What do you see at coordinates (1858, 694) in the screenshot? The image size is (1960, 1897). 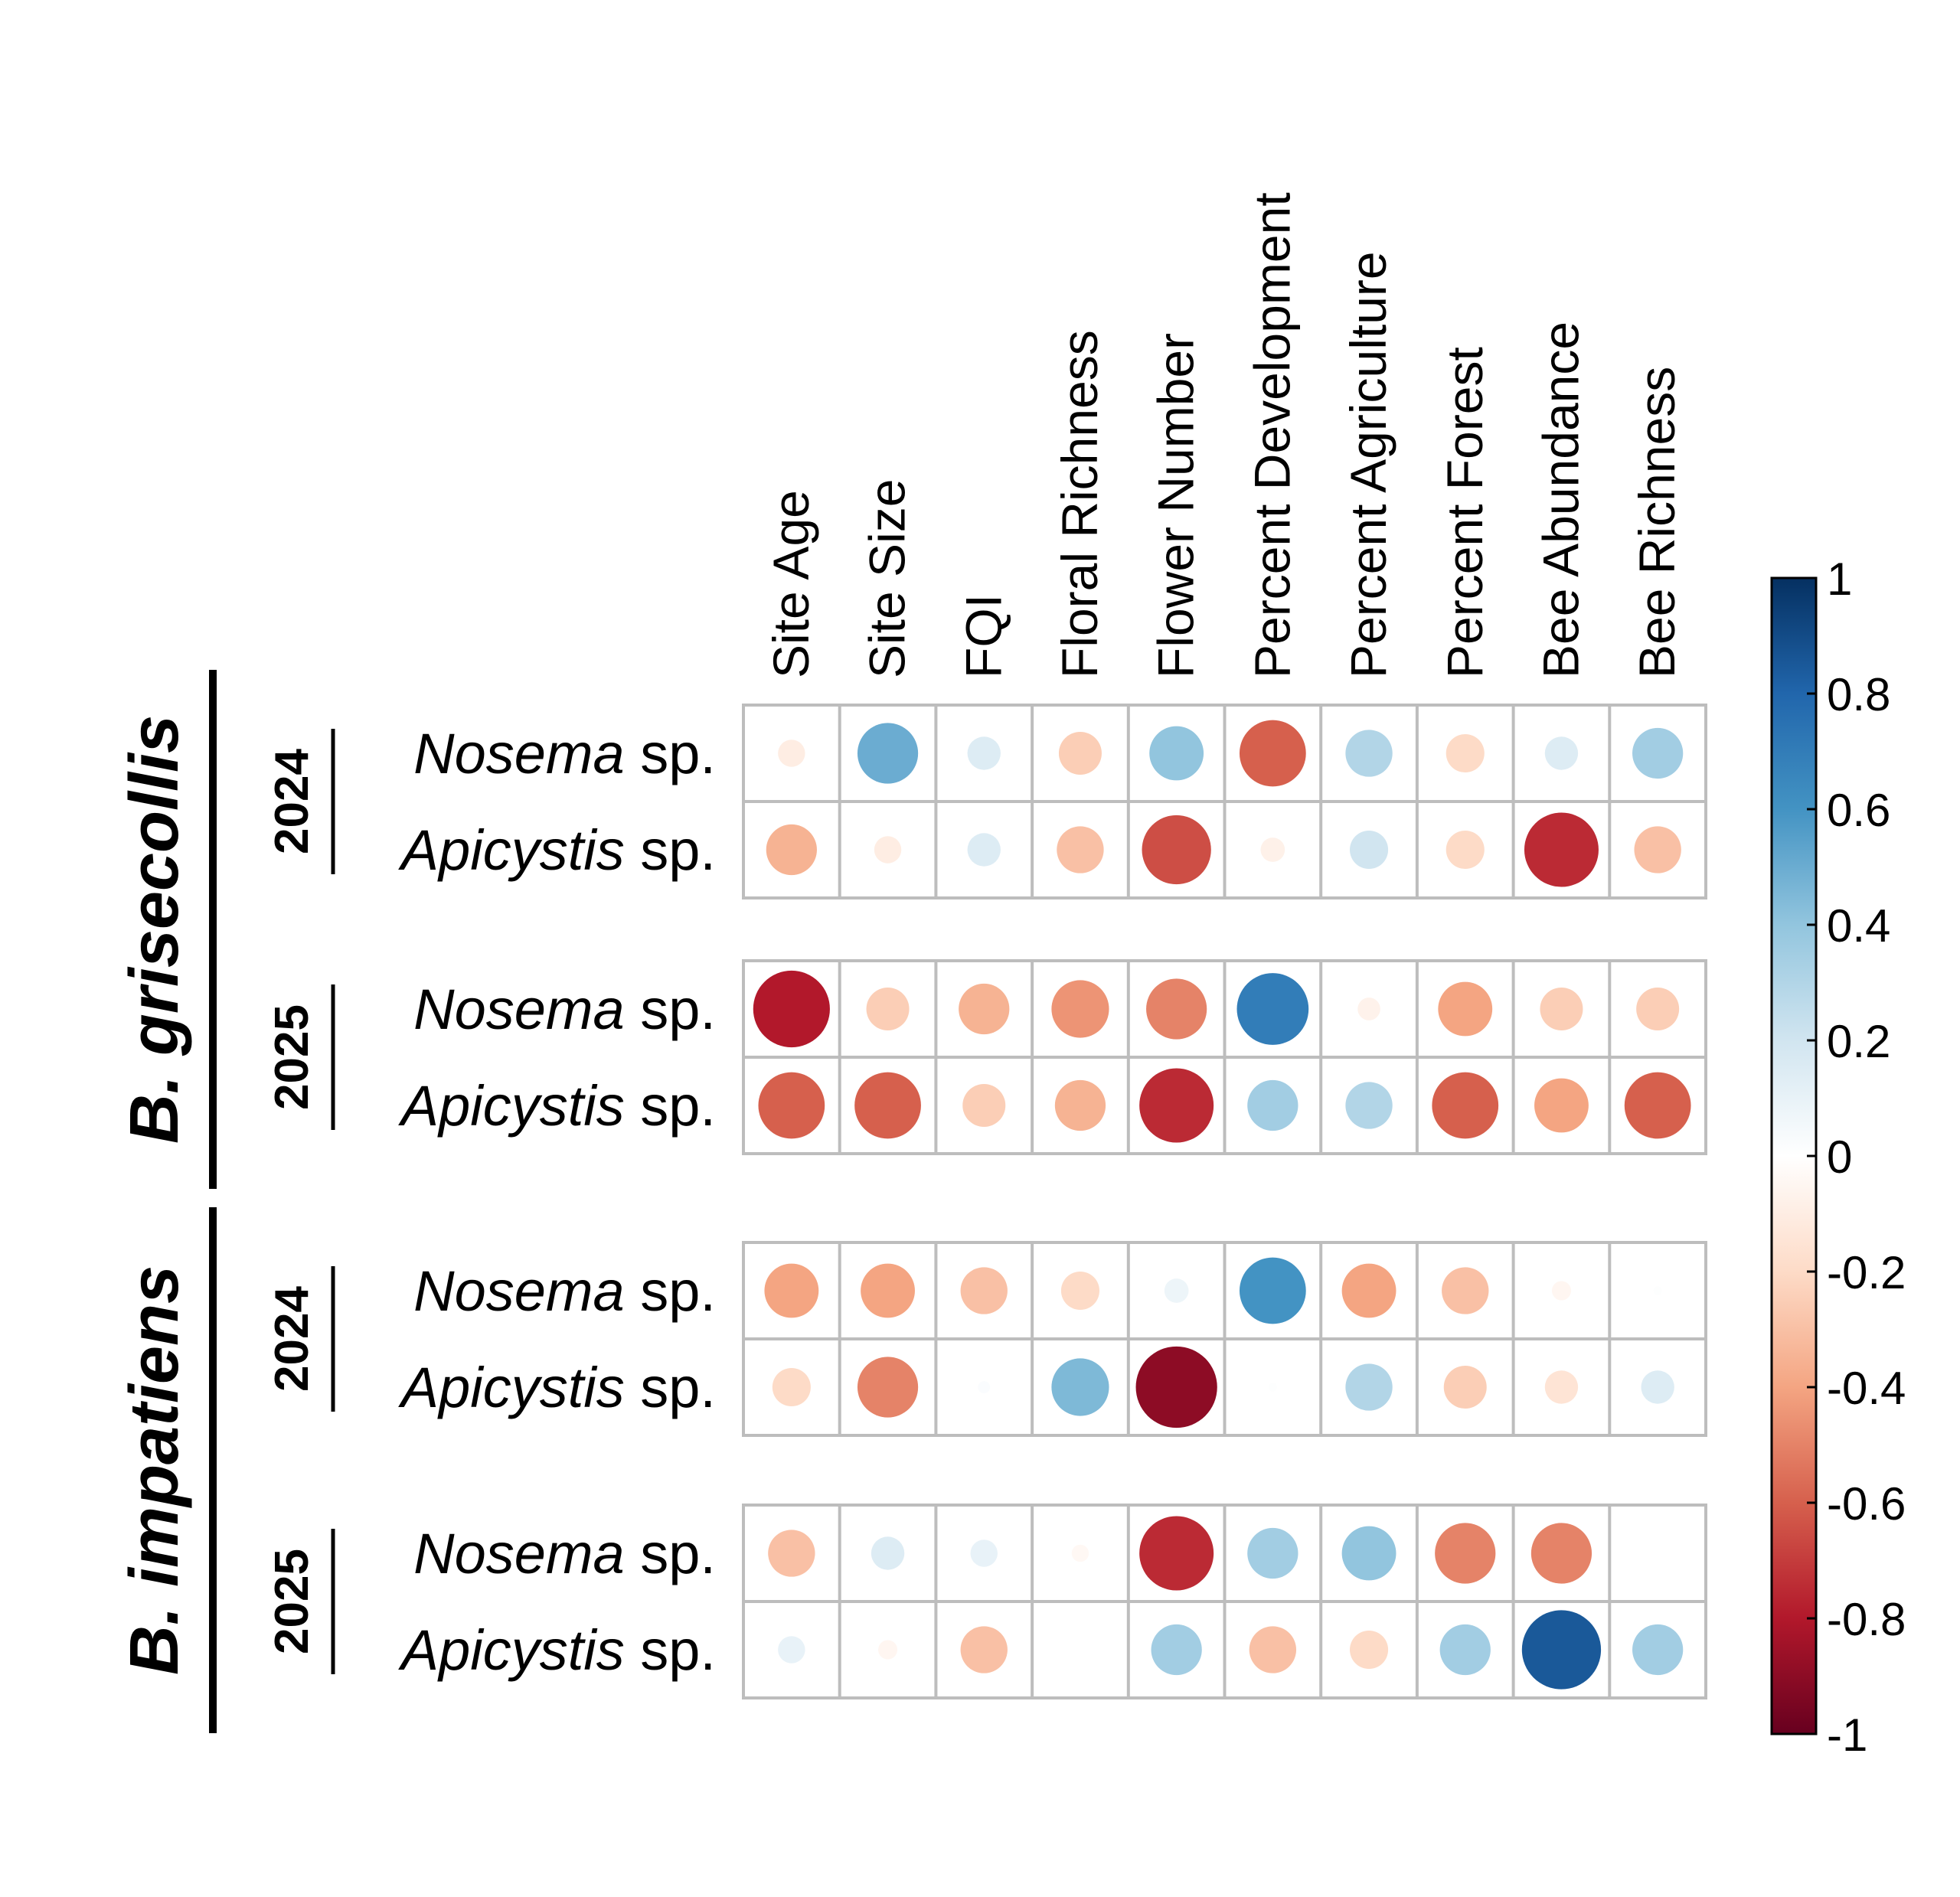 I see `colorbar-tick-label: 0.8` at bounding box center [1858, 694].